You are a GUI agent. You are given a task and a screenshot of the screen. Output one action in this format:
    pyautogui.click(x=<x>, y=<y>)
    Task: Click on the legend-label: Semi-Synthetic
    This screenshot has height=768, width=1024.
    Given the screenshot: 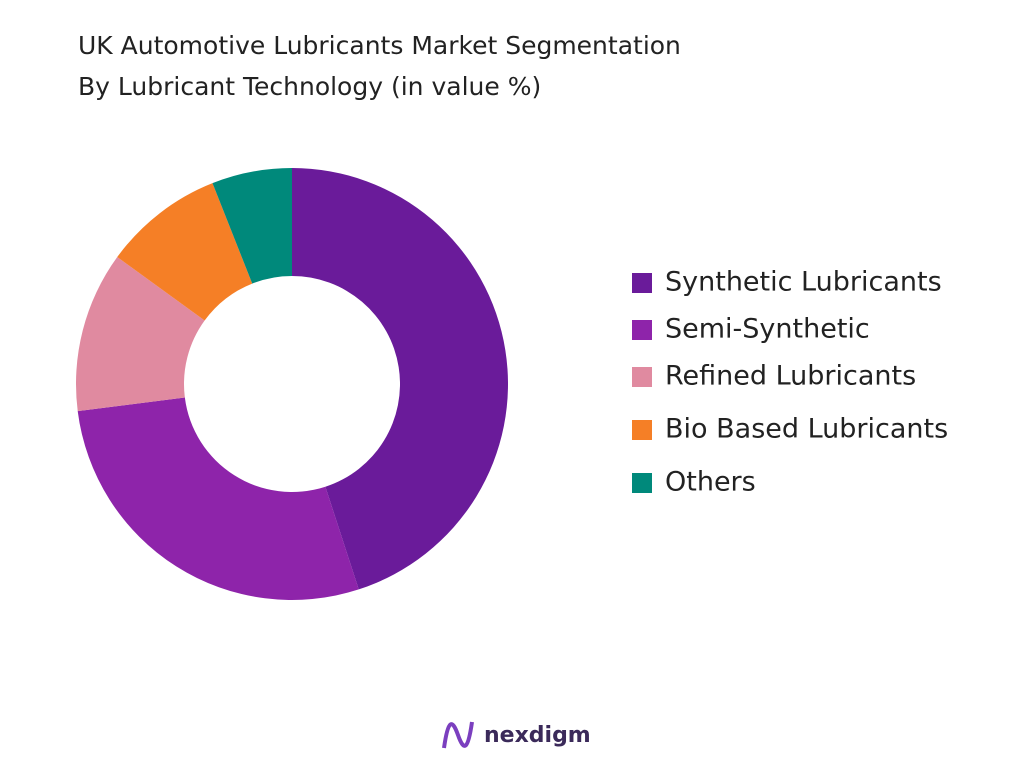 What is the action you would take?
    pyautogui.click(x=767, y=329)
    